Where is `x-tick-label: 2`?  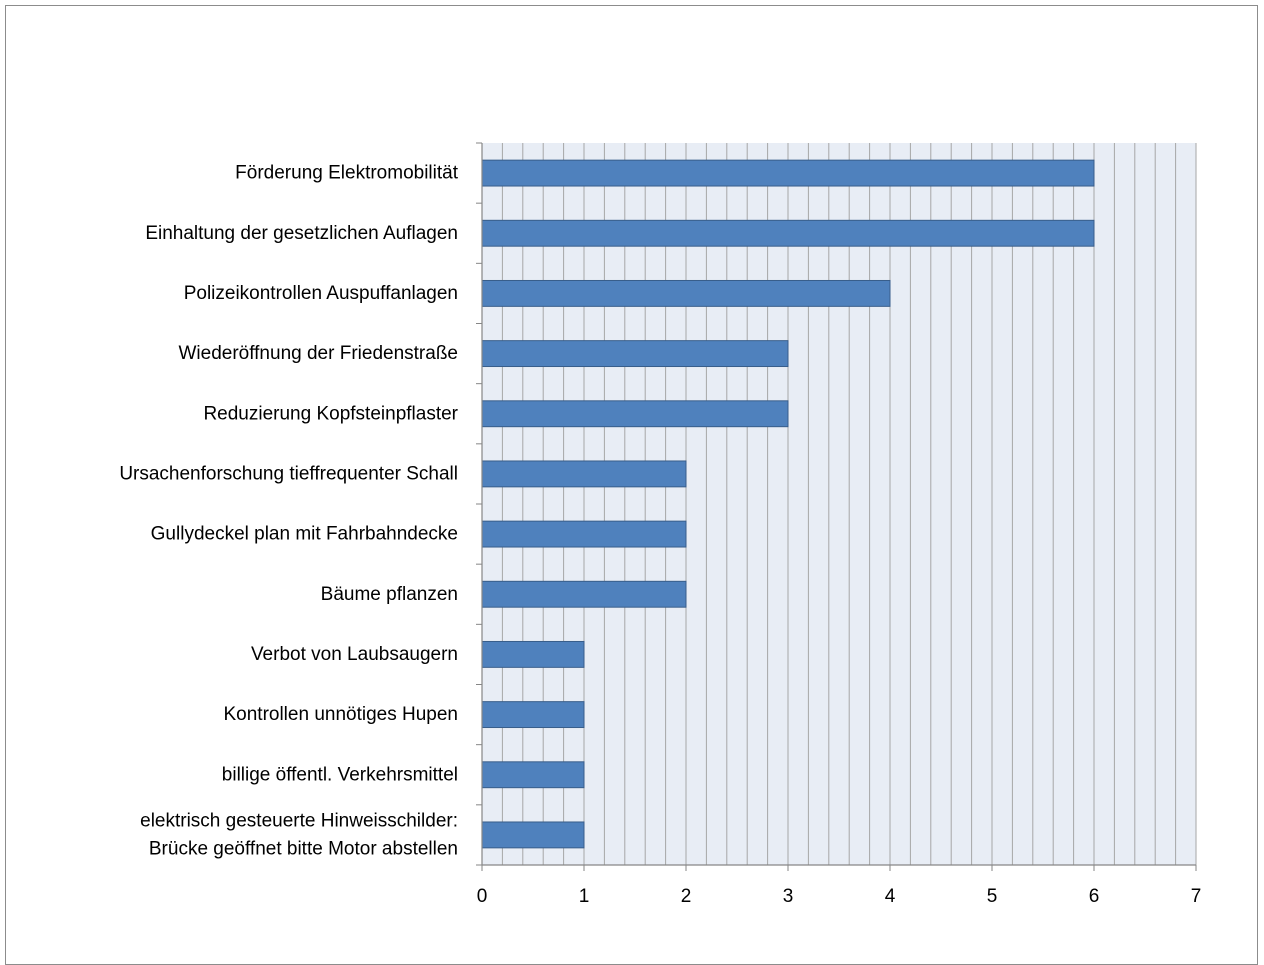
x-tick-label: 2 is located at coordinates (686, 896).